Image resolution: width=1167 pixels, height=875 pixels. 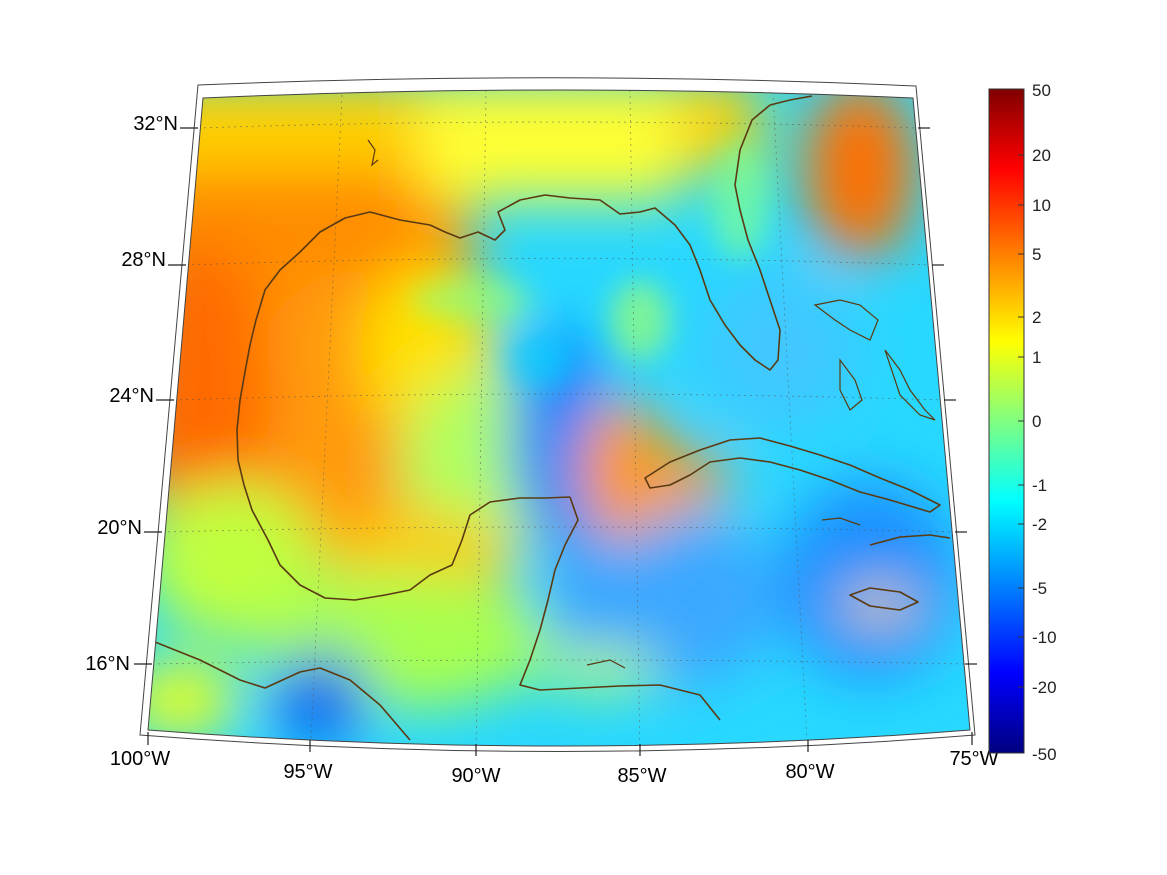 What do you see at coordinates (1041, 90) in the screenshot?
I see `colorbar-tick-label: 50` at bounding box center [1041, 90].